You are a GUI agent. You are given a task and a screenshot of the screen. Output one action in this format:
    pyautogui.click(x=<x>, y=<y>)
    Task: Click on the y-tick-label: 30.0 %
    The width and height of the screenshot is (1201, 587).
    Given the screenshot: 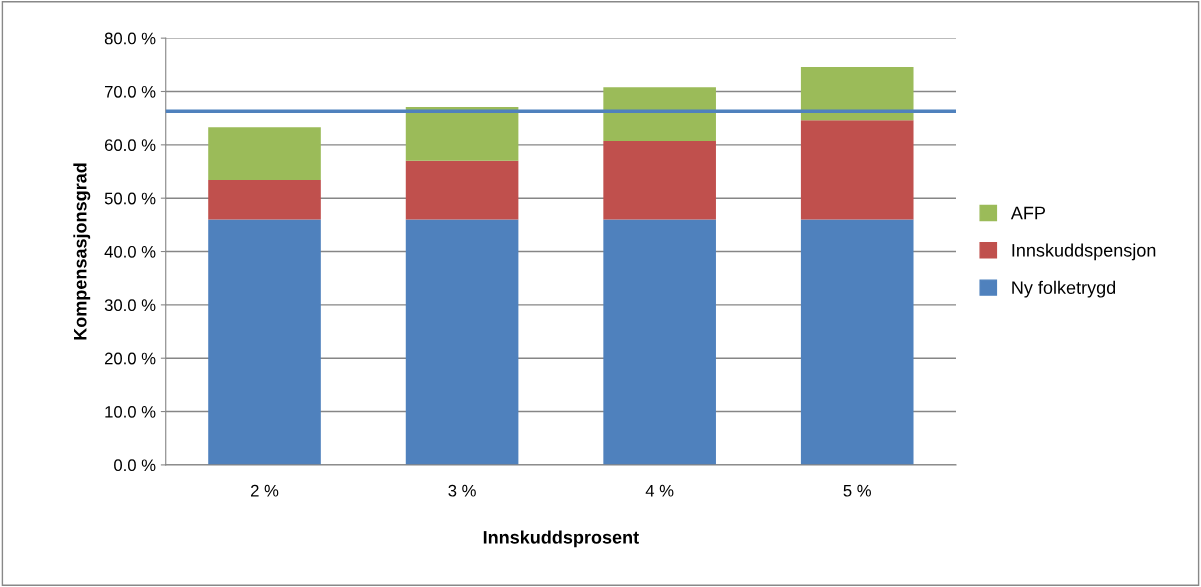 What is the action you would take?
    pyautogui.click(x=130, y=305)
    